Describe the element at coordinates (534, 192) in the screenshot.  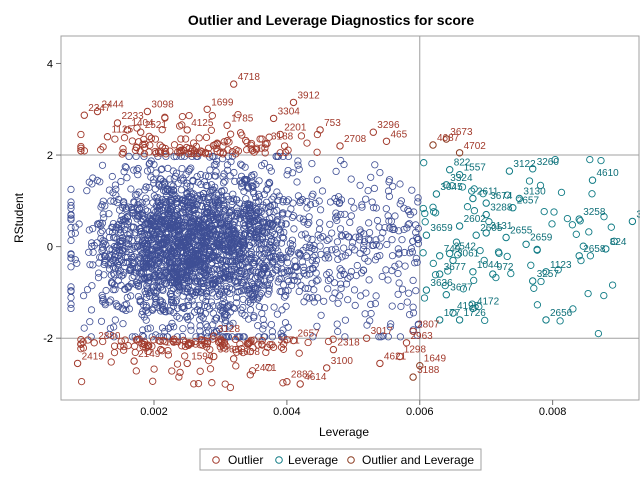
I see `leverage-point-label: 3130` at that location.